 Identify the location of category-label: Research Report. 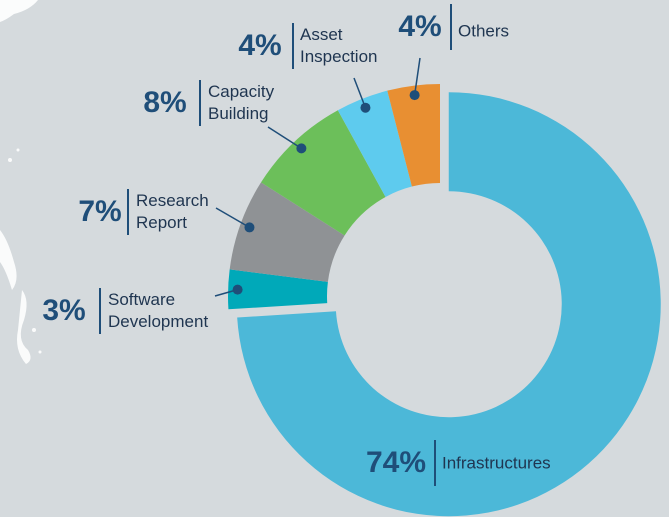
(174, 211).